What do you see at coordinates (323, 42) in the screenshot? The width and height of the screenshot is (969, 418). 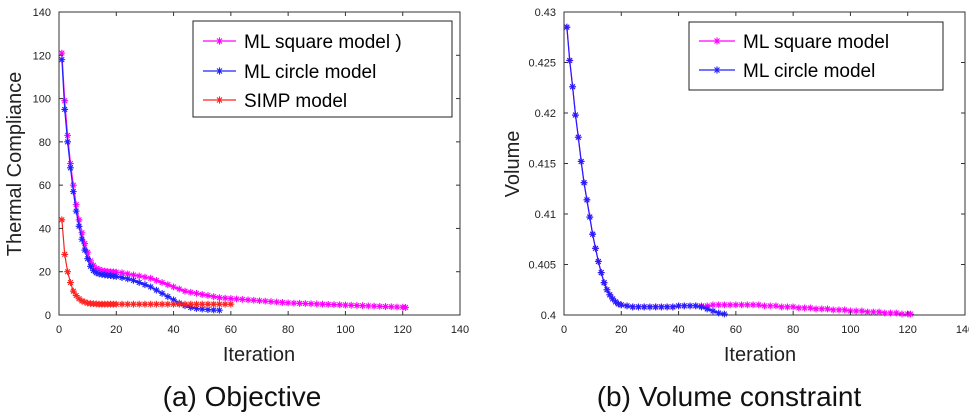 I see `legend-label-ml-square: ML square model )` at bounding box center [323, 42].